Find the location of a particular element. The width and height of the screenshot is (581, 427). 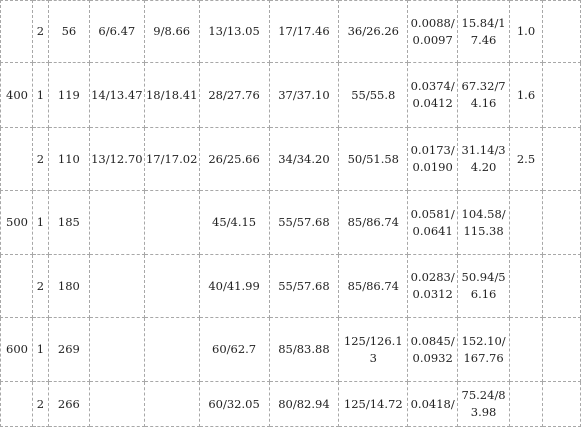

table-cell: 17/17.02 is located at coordinates (171, 159).